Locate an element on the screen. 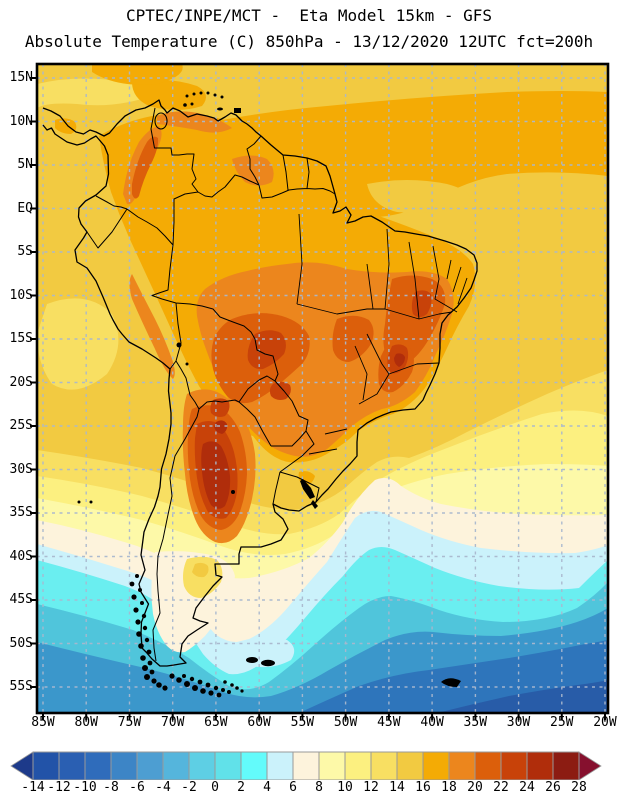  lon-label: 65W is located at coordinates (216, 722).